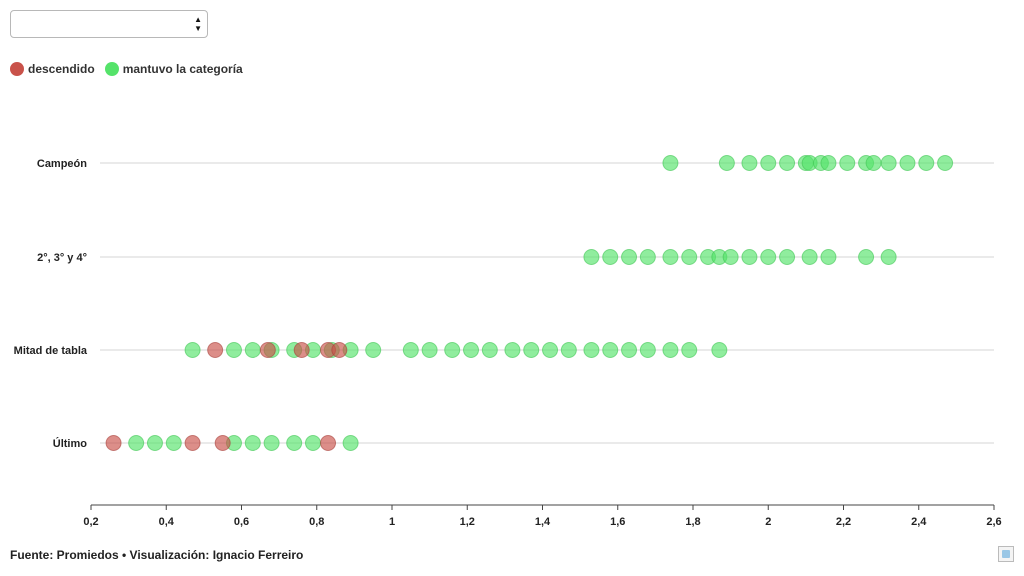 Image resolution: width=1024 pixels, height=576 pixels. I want to click on x-tick-label: 2,6, so click(993, 522).